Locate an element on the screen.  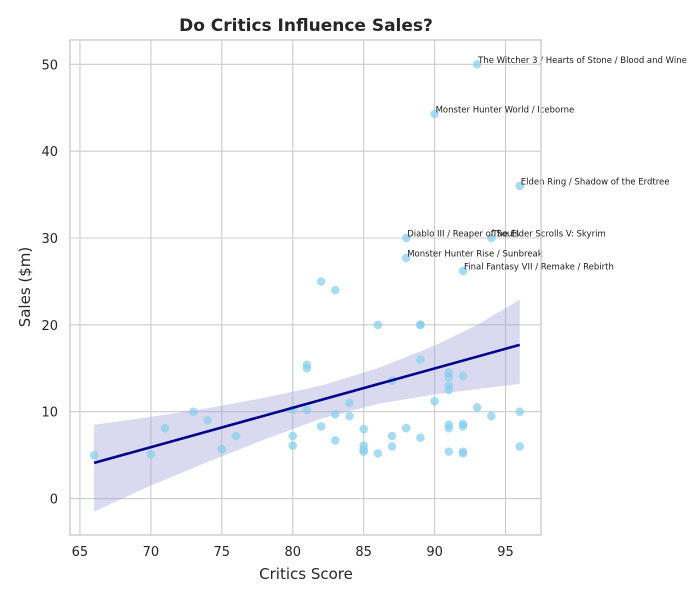
x-tick-label: 90 is located at coordinates (434, 552).